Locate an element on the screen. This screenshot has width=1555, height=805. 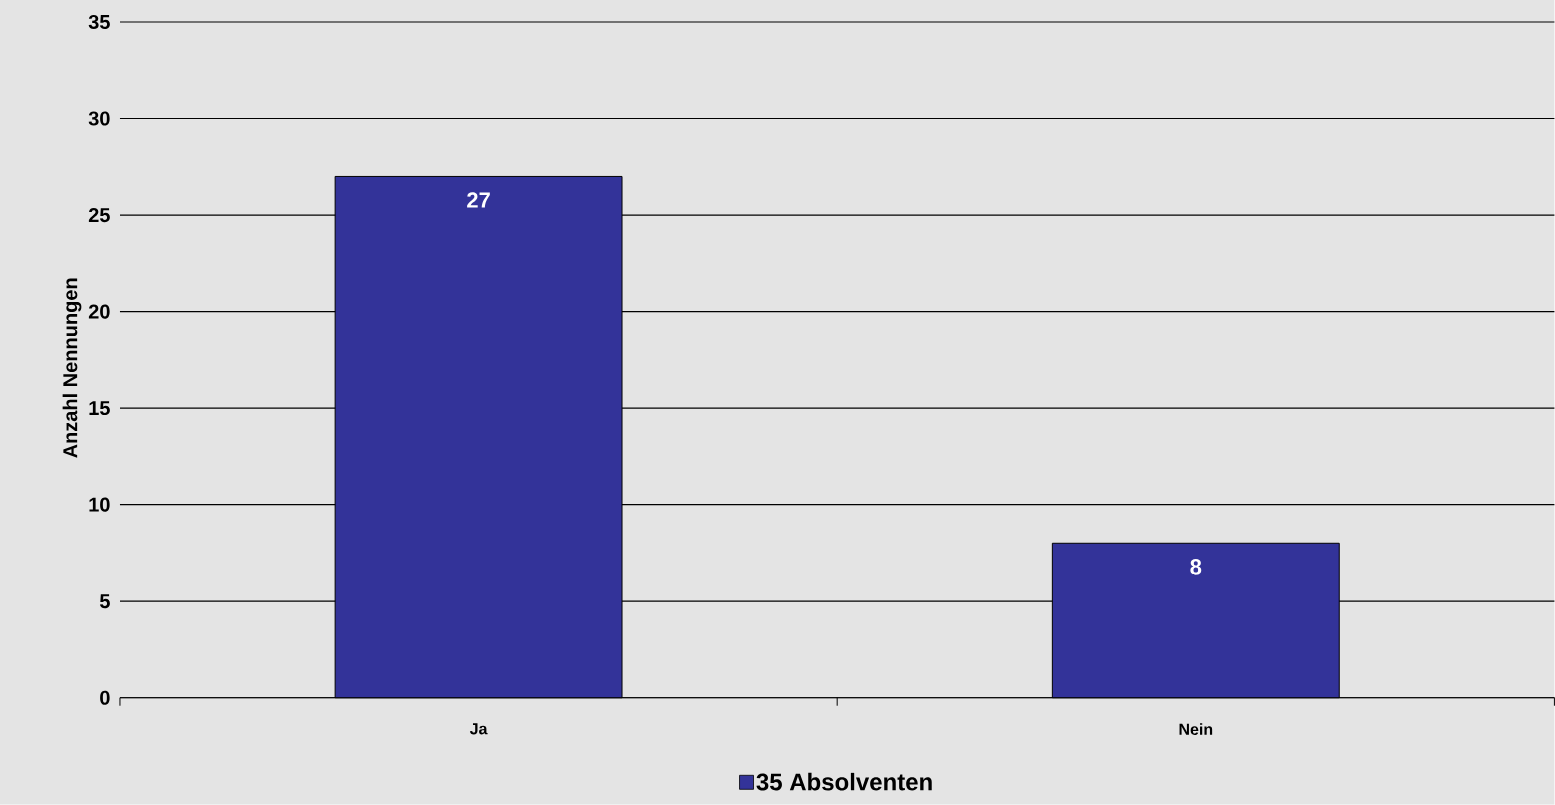
y-axis-title: Anzahl Nennungen is located at coordinates (72, 368).